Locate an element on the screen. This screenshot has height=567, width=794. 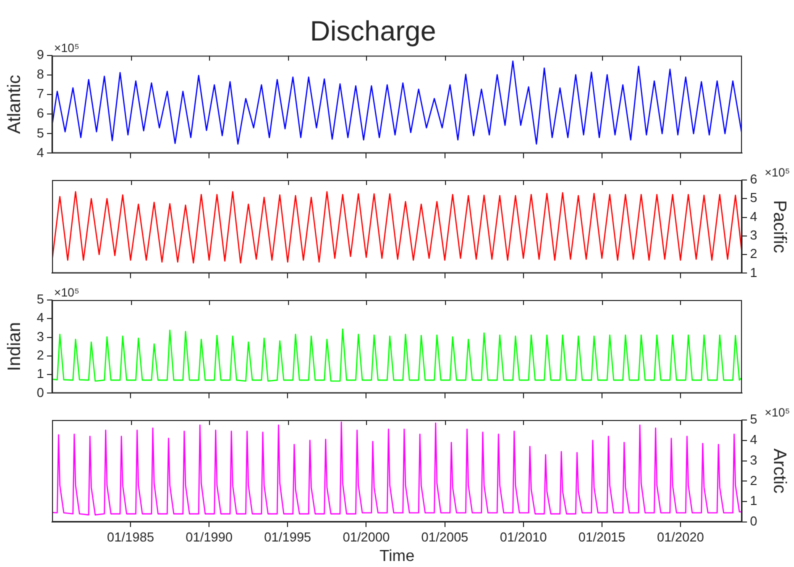
y-tick-label: 3 is located at coordinates (40, 336).